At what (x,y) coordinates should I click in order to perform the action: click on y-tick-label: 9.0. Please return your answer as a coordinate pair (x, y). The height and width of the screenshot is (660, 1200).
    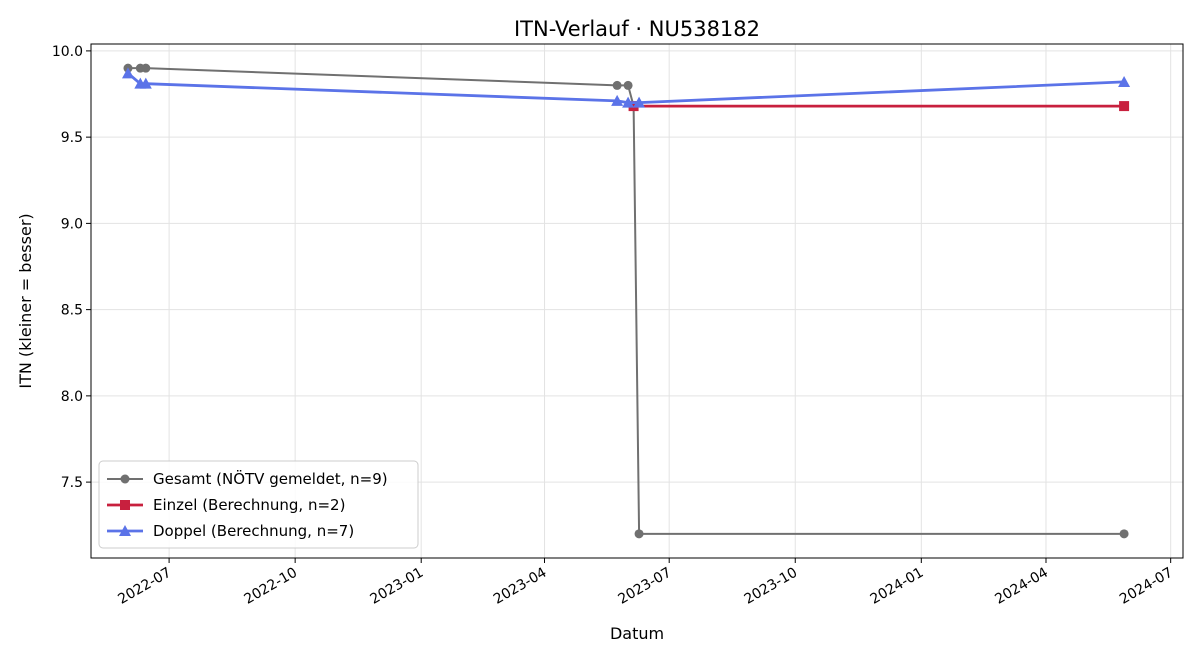
    Looking at the image, I should click on (72, 224).